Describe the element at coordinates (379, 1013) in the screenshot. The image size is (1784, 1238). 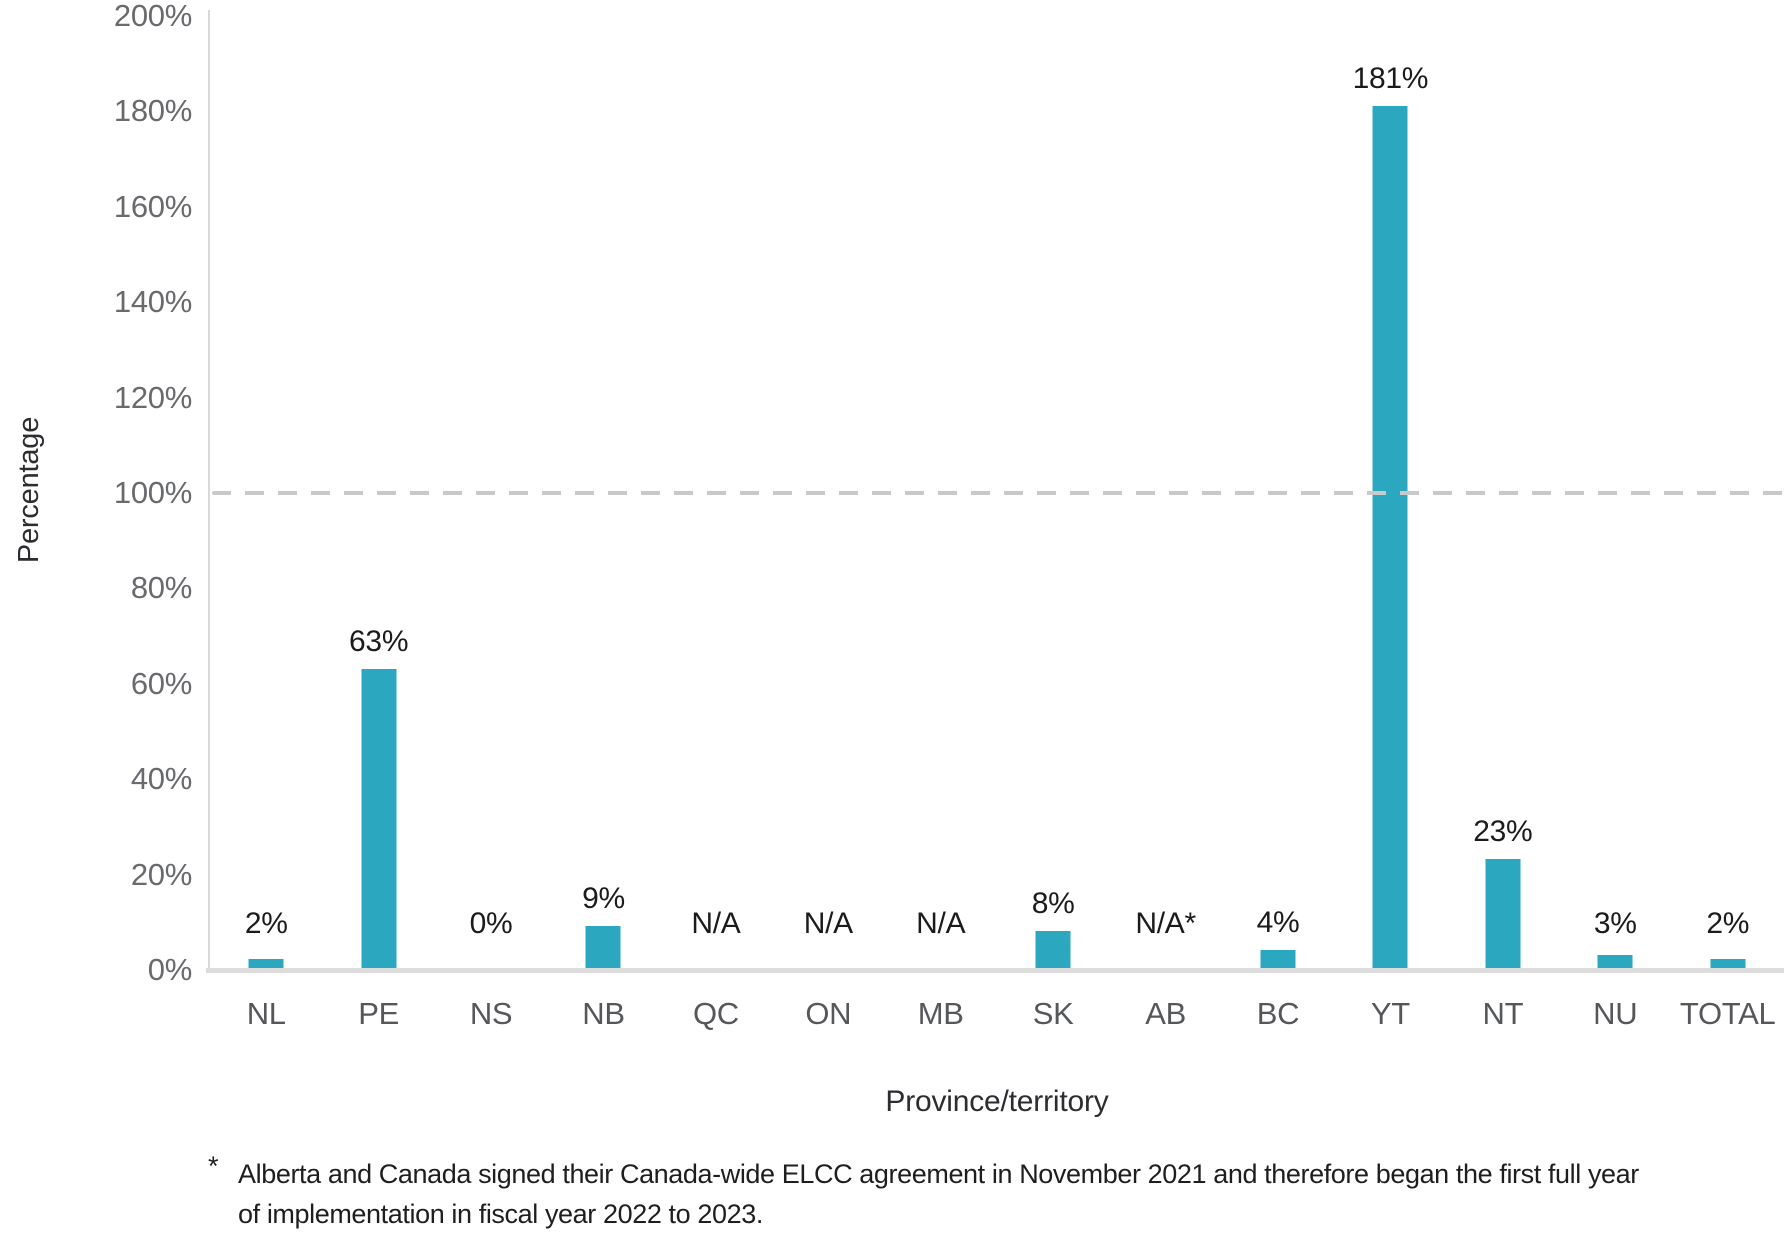
I see `x-tick-label-pe: PE` at that location.